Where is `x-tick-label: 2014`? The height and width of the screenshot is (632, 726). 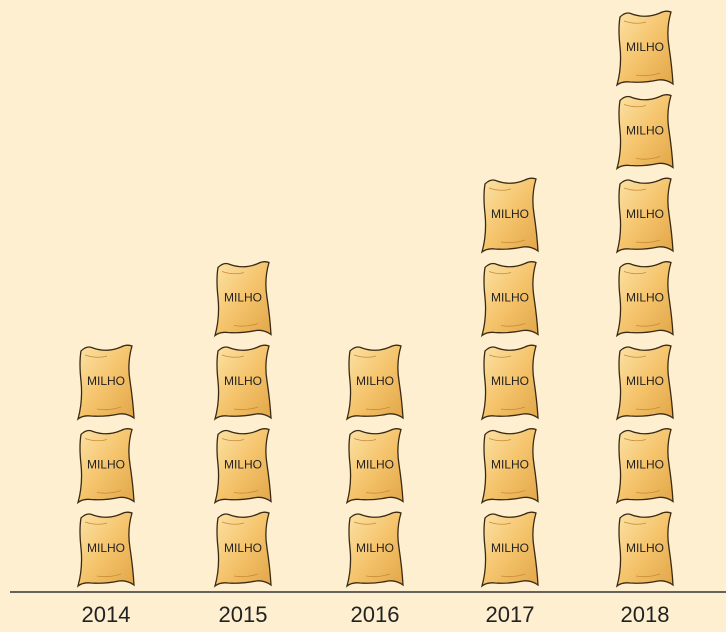
x-tick-label: 2014 is located at coordinates (106, 614).